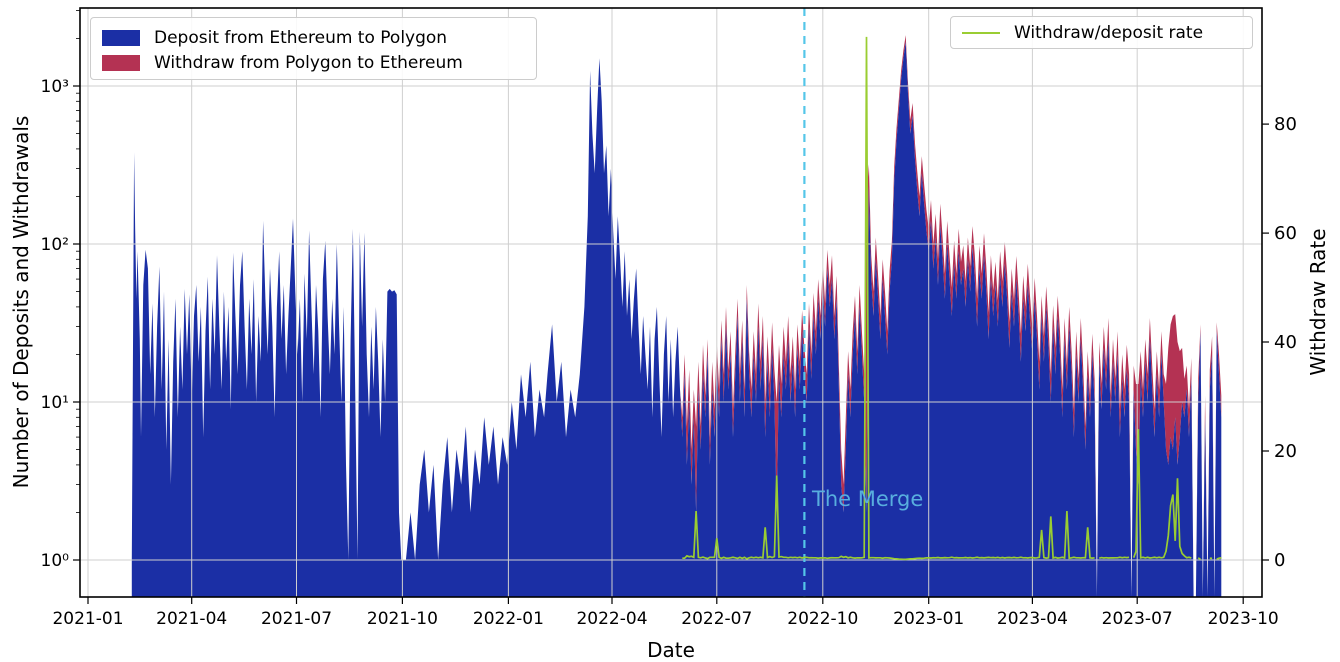 Image resolution: width=1340 pixels, height=662 pixels. What do you see at coordinates (1318, 302) in the screenshot?
I see `y-axis-label-right: Withdraw Rate` at bounding box center [1318, 302].